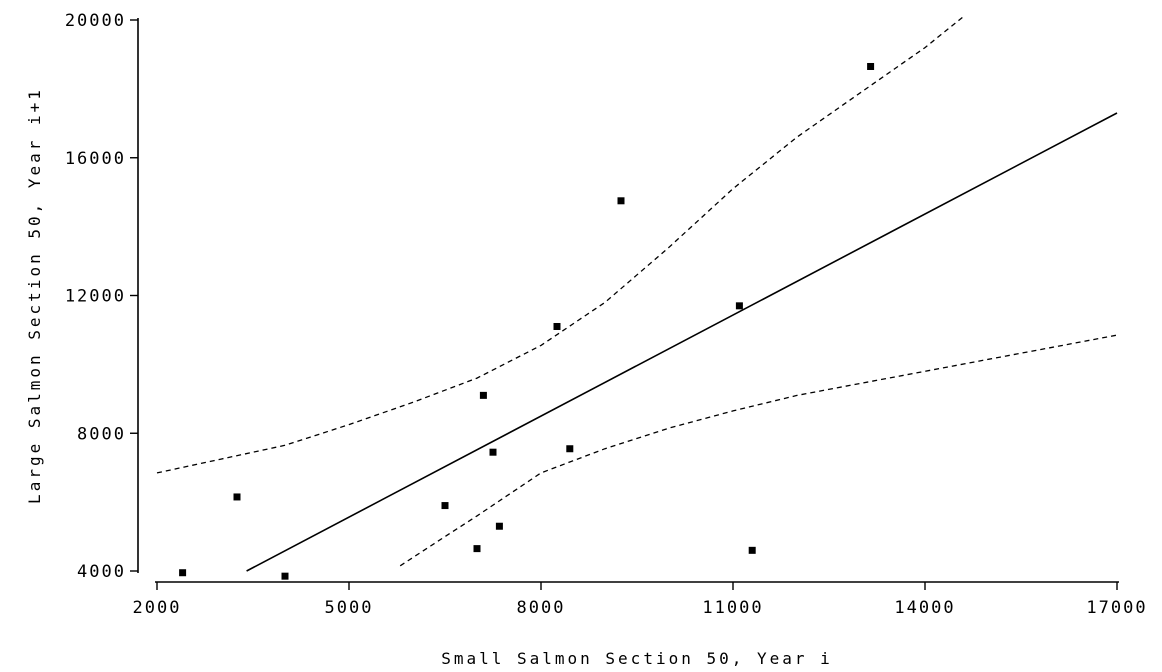 Image resolution: width=1162 pixels, height=672 pixels. What do you see at coordinates (924, 608) in the screenshot?
I see `x-tick-label: 14000` at bounding box center [924, 608].